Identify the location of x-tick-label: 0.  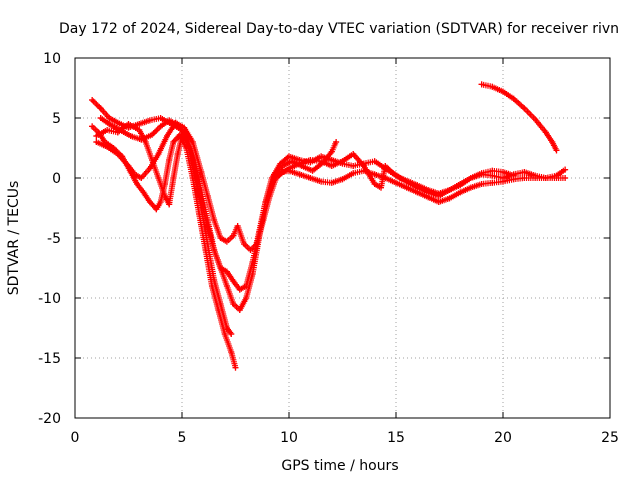
(75, 438).